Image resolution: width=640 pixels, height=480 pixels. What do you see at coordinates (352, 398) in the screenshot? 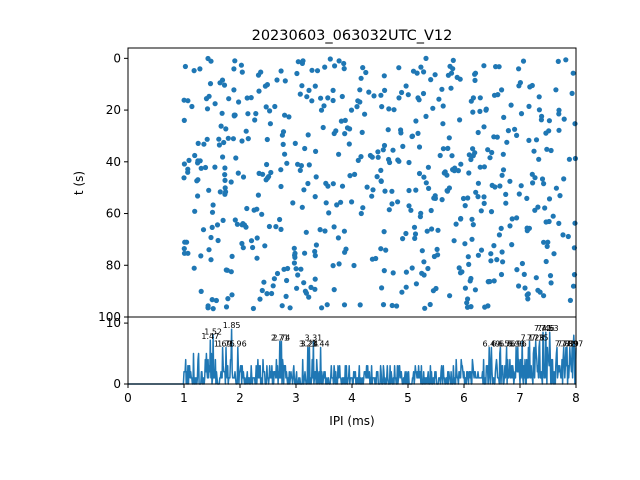
I see `histogram-x-tick-label: 4` at bounding box center [352, 398].